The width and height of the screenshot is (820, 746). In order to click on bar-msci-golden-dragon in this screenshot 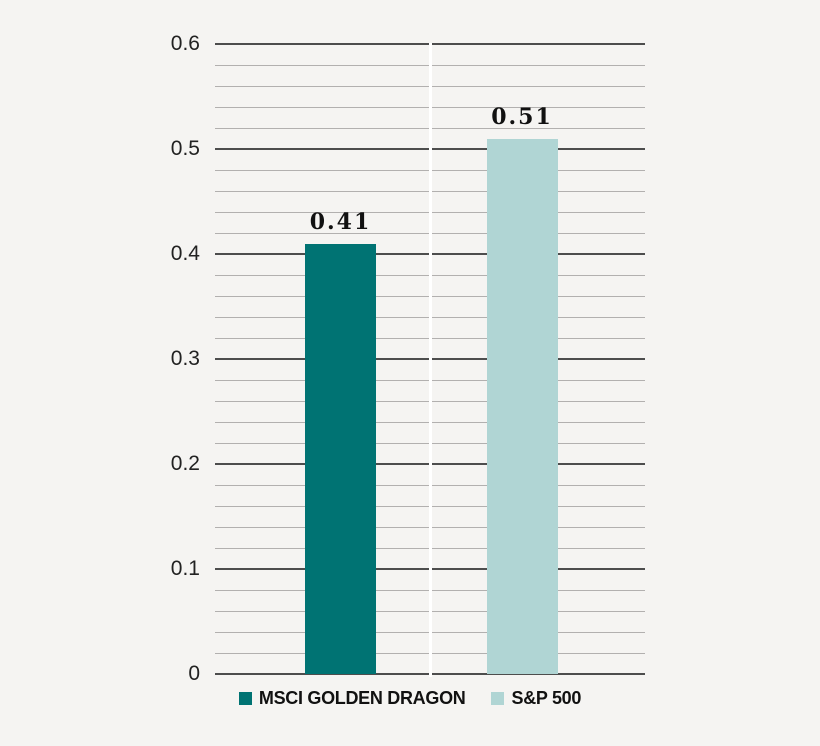, I will do `click(340, 458)`.